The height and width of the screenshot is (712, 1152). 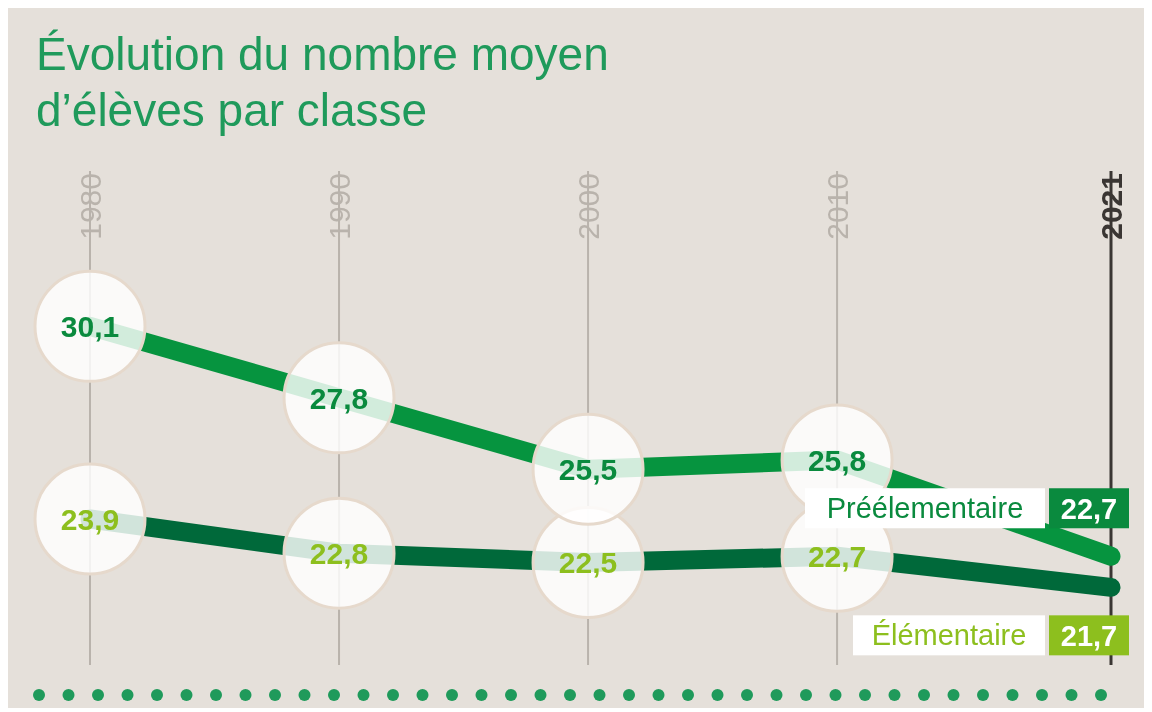 What do you see at coordinates (339, 554) in the screenshot?
I see `data-label: 22,8` at bounding box center [339, 554].